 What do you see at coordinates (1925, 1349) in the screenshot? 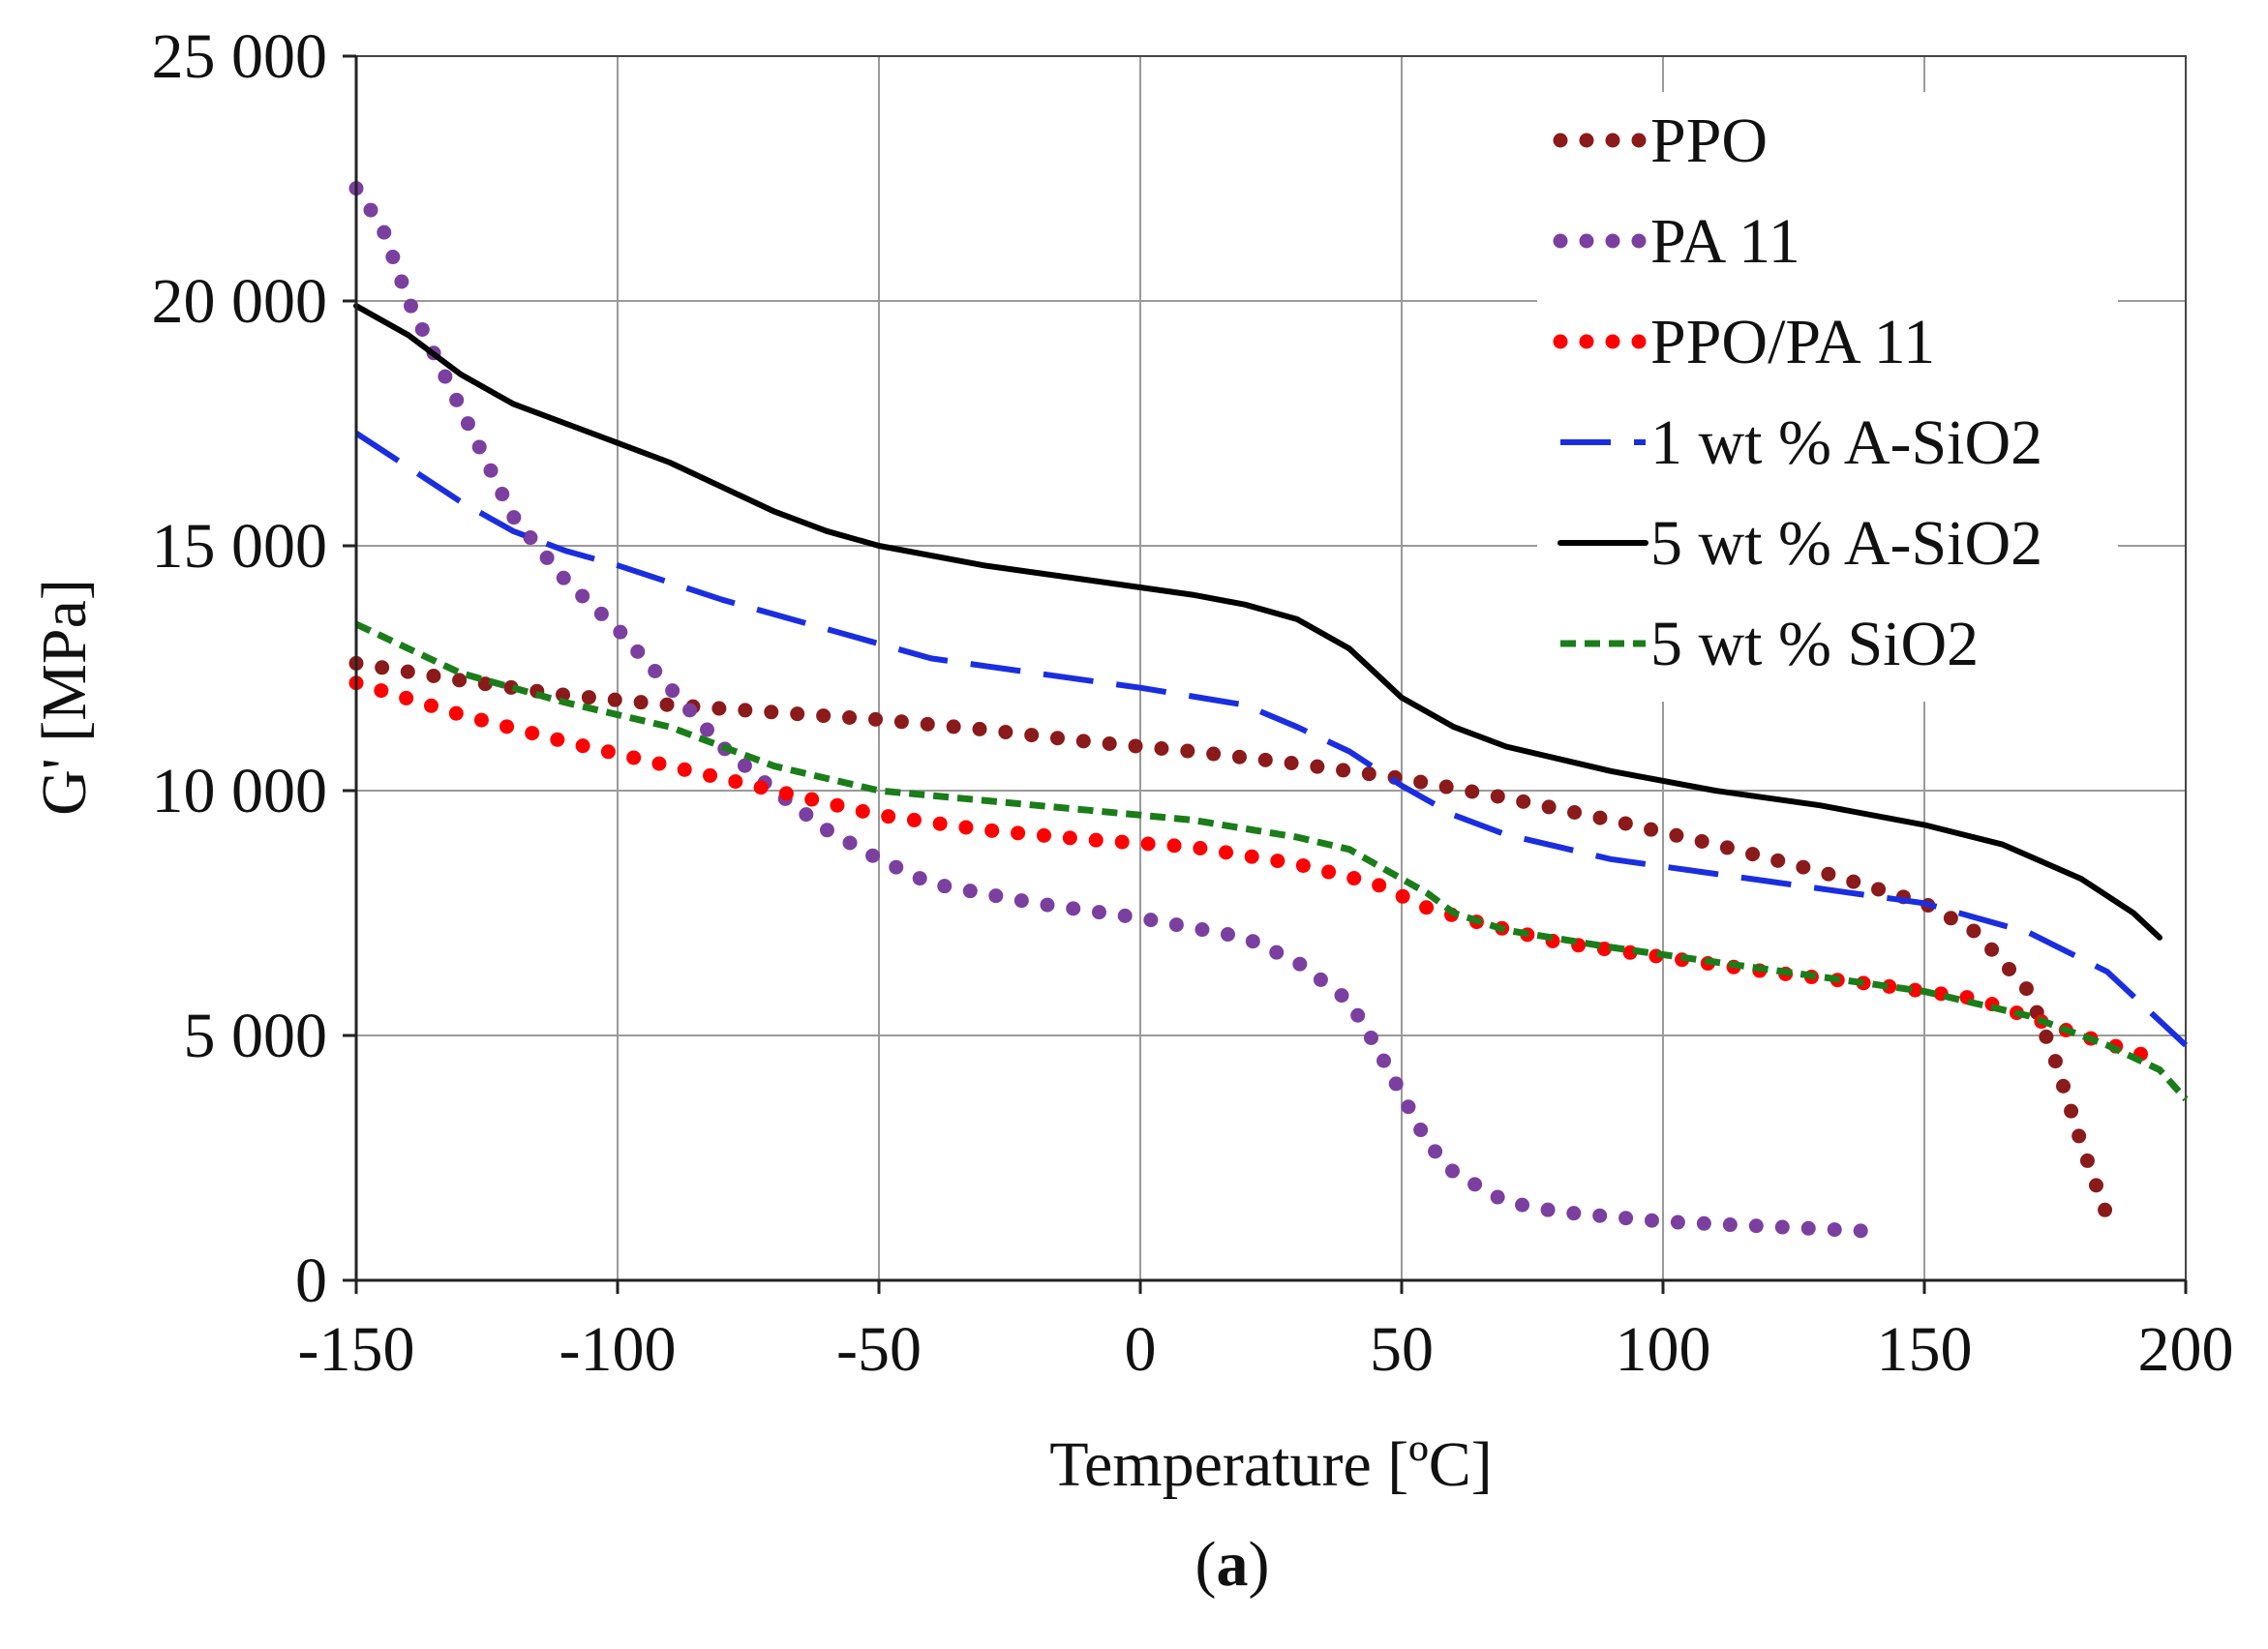
I see `x-tick-label: 150` at bounding box center [1925, 1349].